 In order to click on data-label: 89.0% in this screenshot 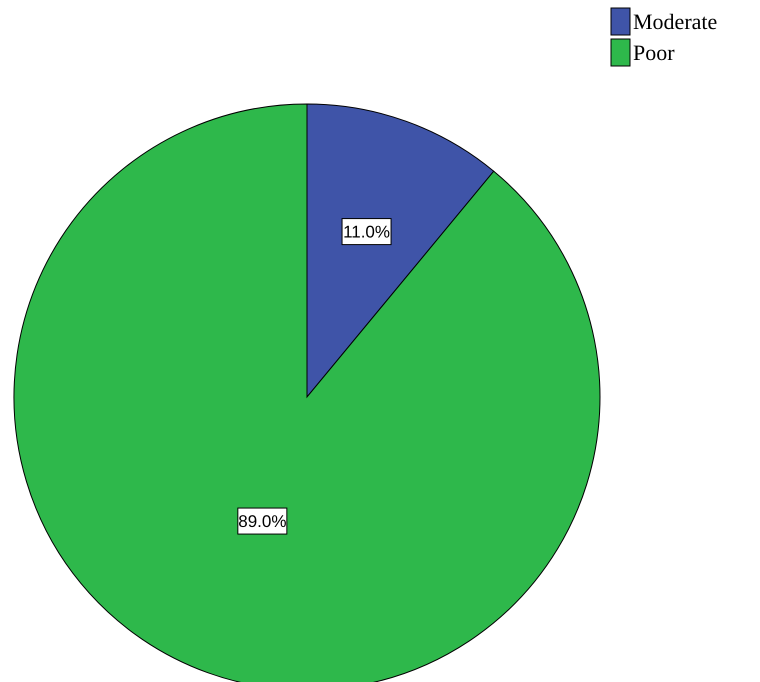, I will do `click(262, 522)`.